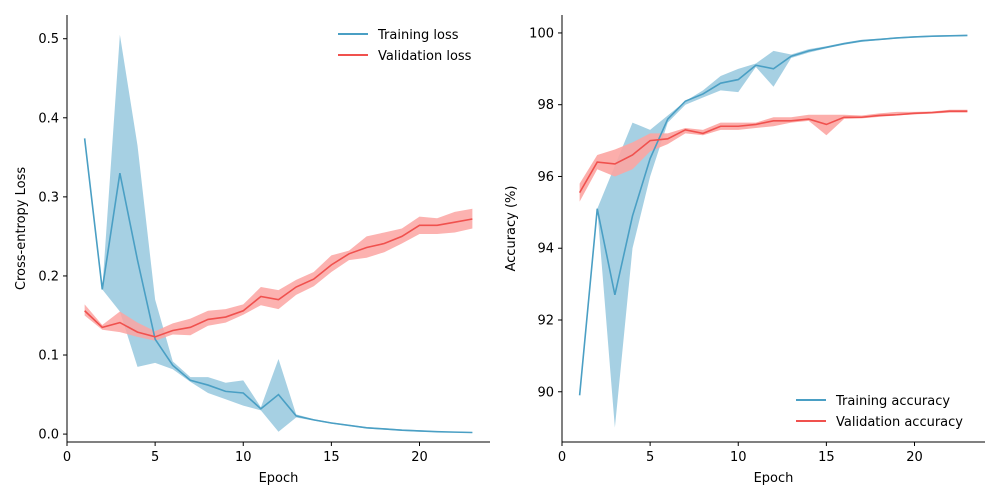  Describe the element at coordinates (879, 412) in the screenshot. I see `legend: Training accuracy Validation accuracy` at that location.